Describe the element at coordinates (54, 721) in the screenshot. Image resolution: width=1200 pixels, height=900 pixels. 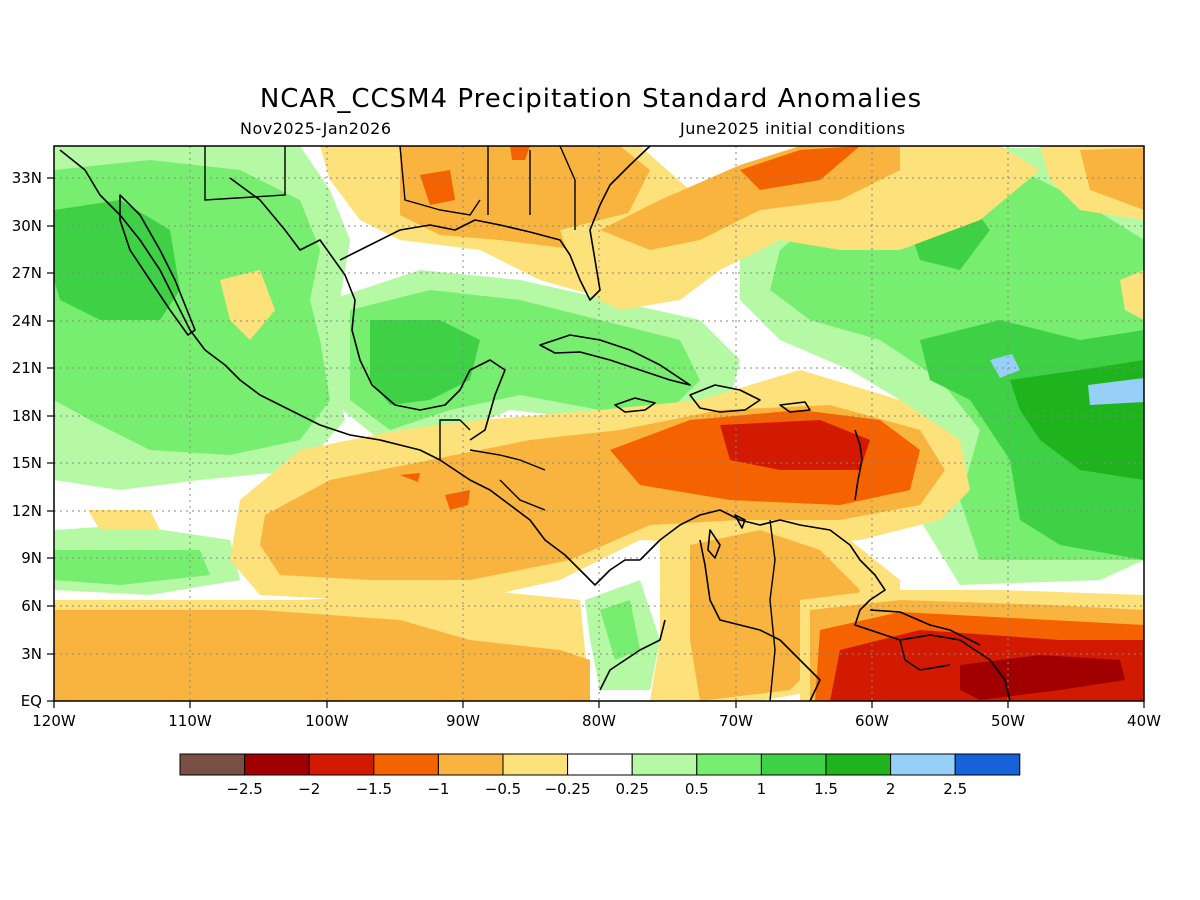
I see `lon-label: 120W` at that location.